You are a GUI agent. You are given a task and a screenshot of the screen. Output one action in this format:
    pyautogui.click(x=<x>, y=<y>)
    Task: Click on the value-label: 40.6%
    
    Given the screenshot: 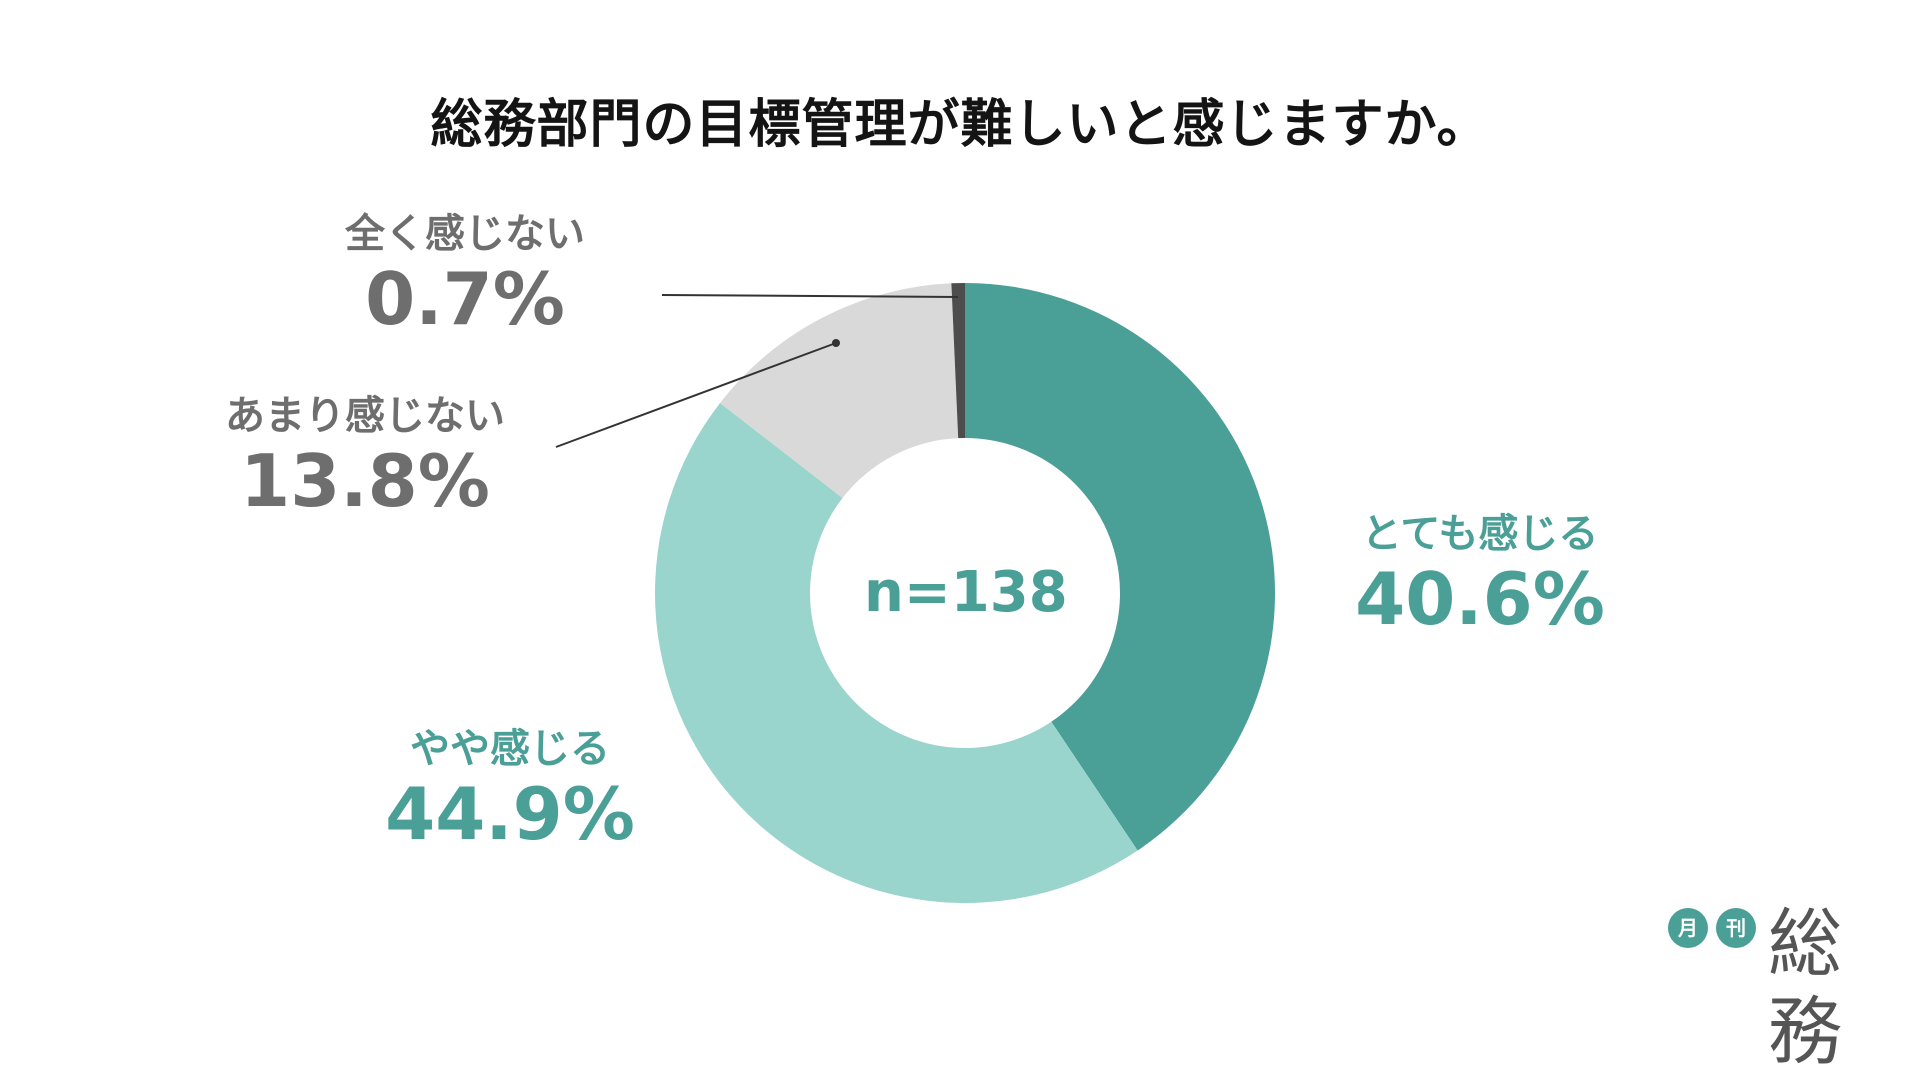 What is the action you would take?
    pyautogui.click(x=1480, y=599)
    